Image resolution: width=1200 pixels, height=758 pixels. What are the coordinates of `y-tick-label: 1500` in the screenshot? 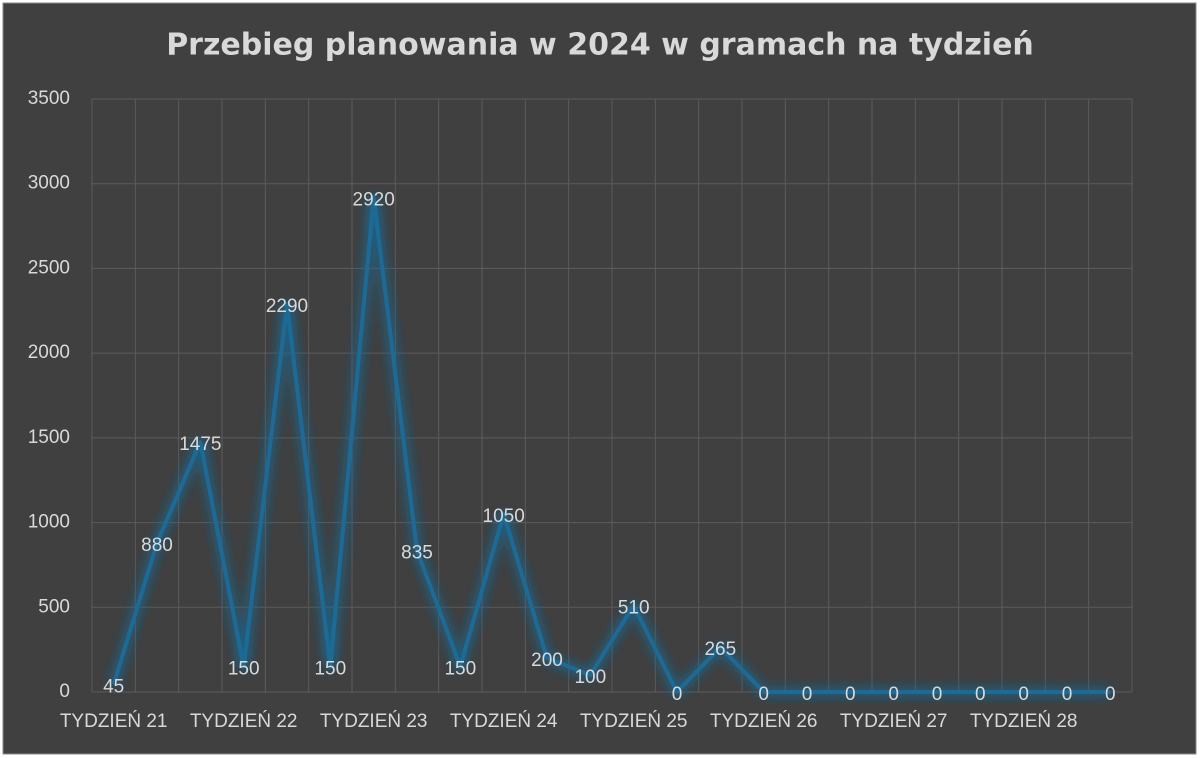 It's located at (49, 437).